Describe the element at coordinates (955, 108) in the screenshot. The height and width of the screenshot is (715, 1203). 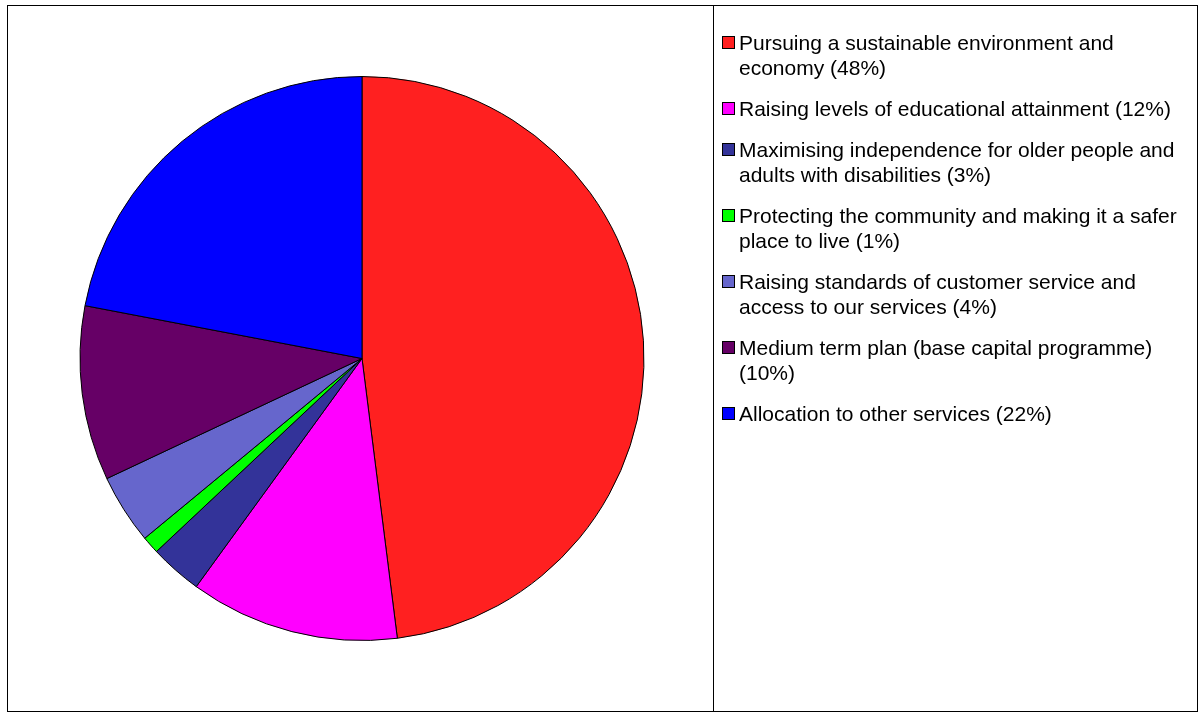
I see `legend-label: Raising levels of educational attainment (12%)` at that location.